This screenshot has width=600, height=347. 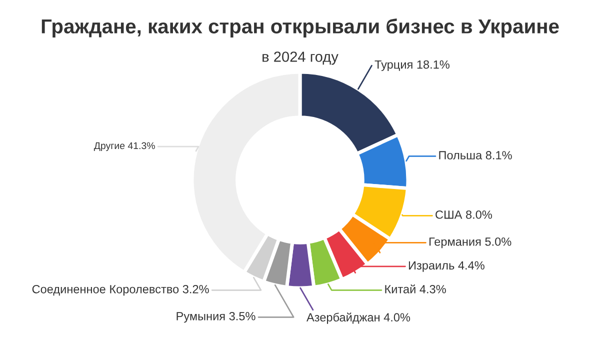 I want to click on slice-label: Турция 18.1%, so click(x=412, y=66).